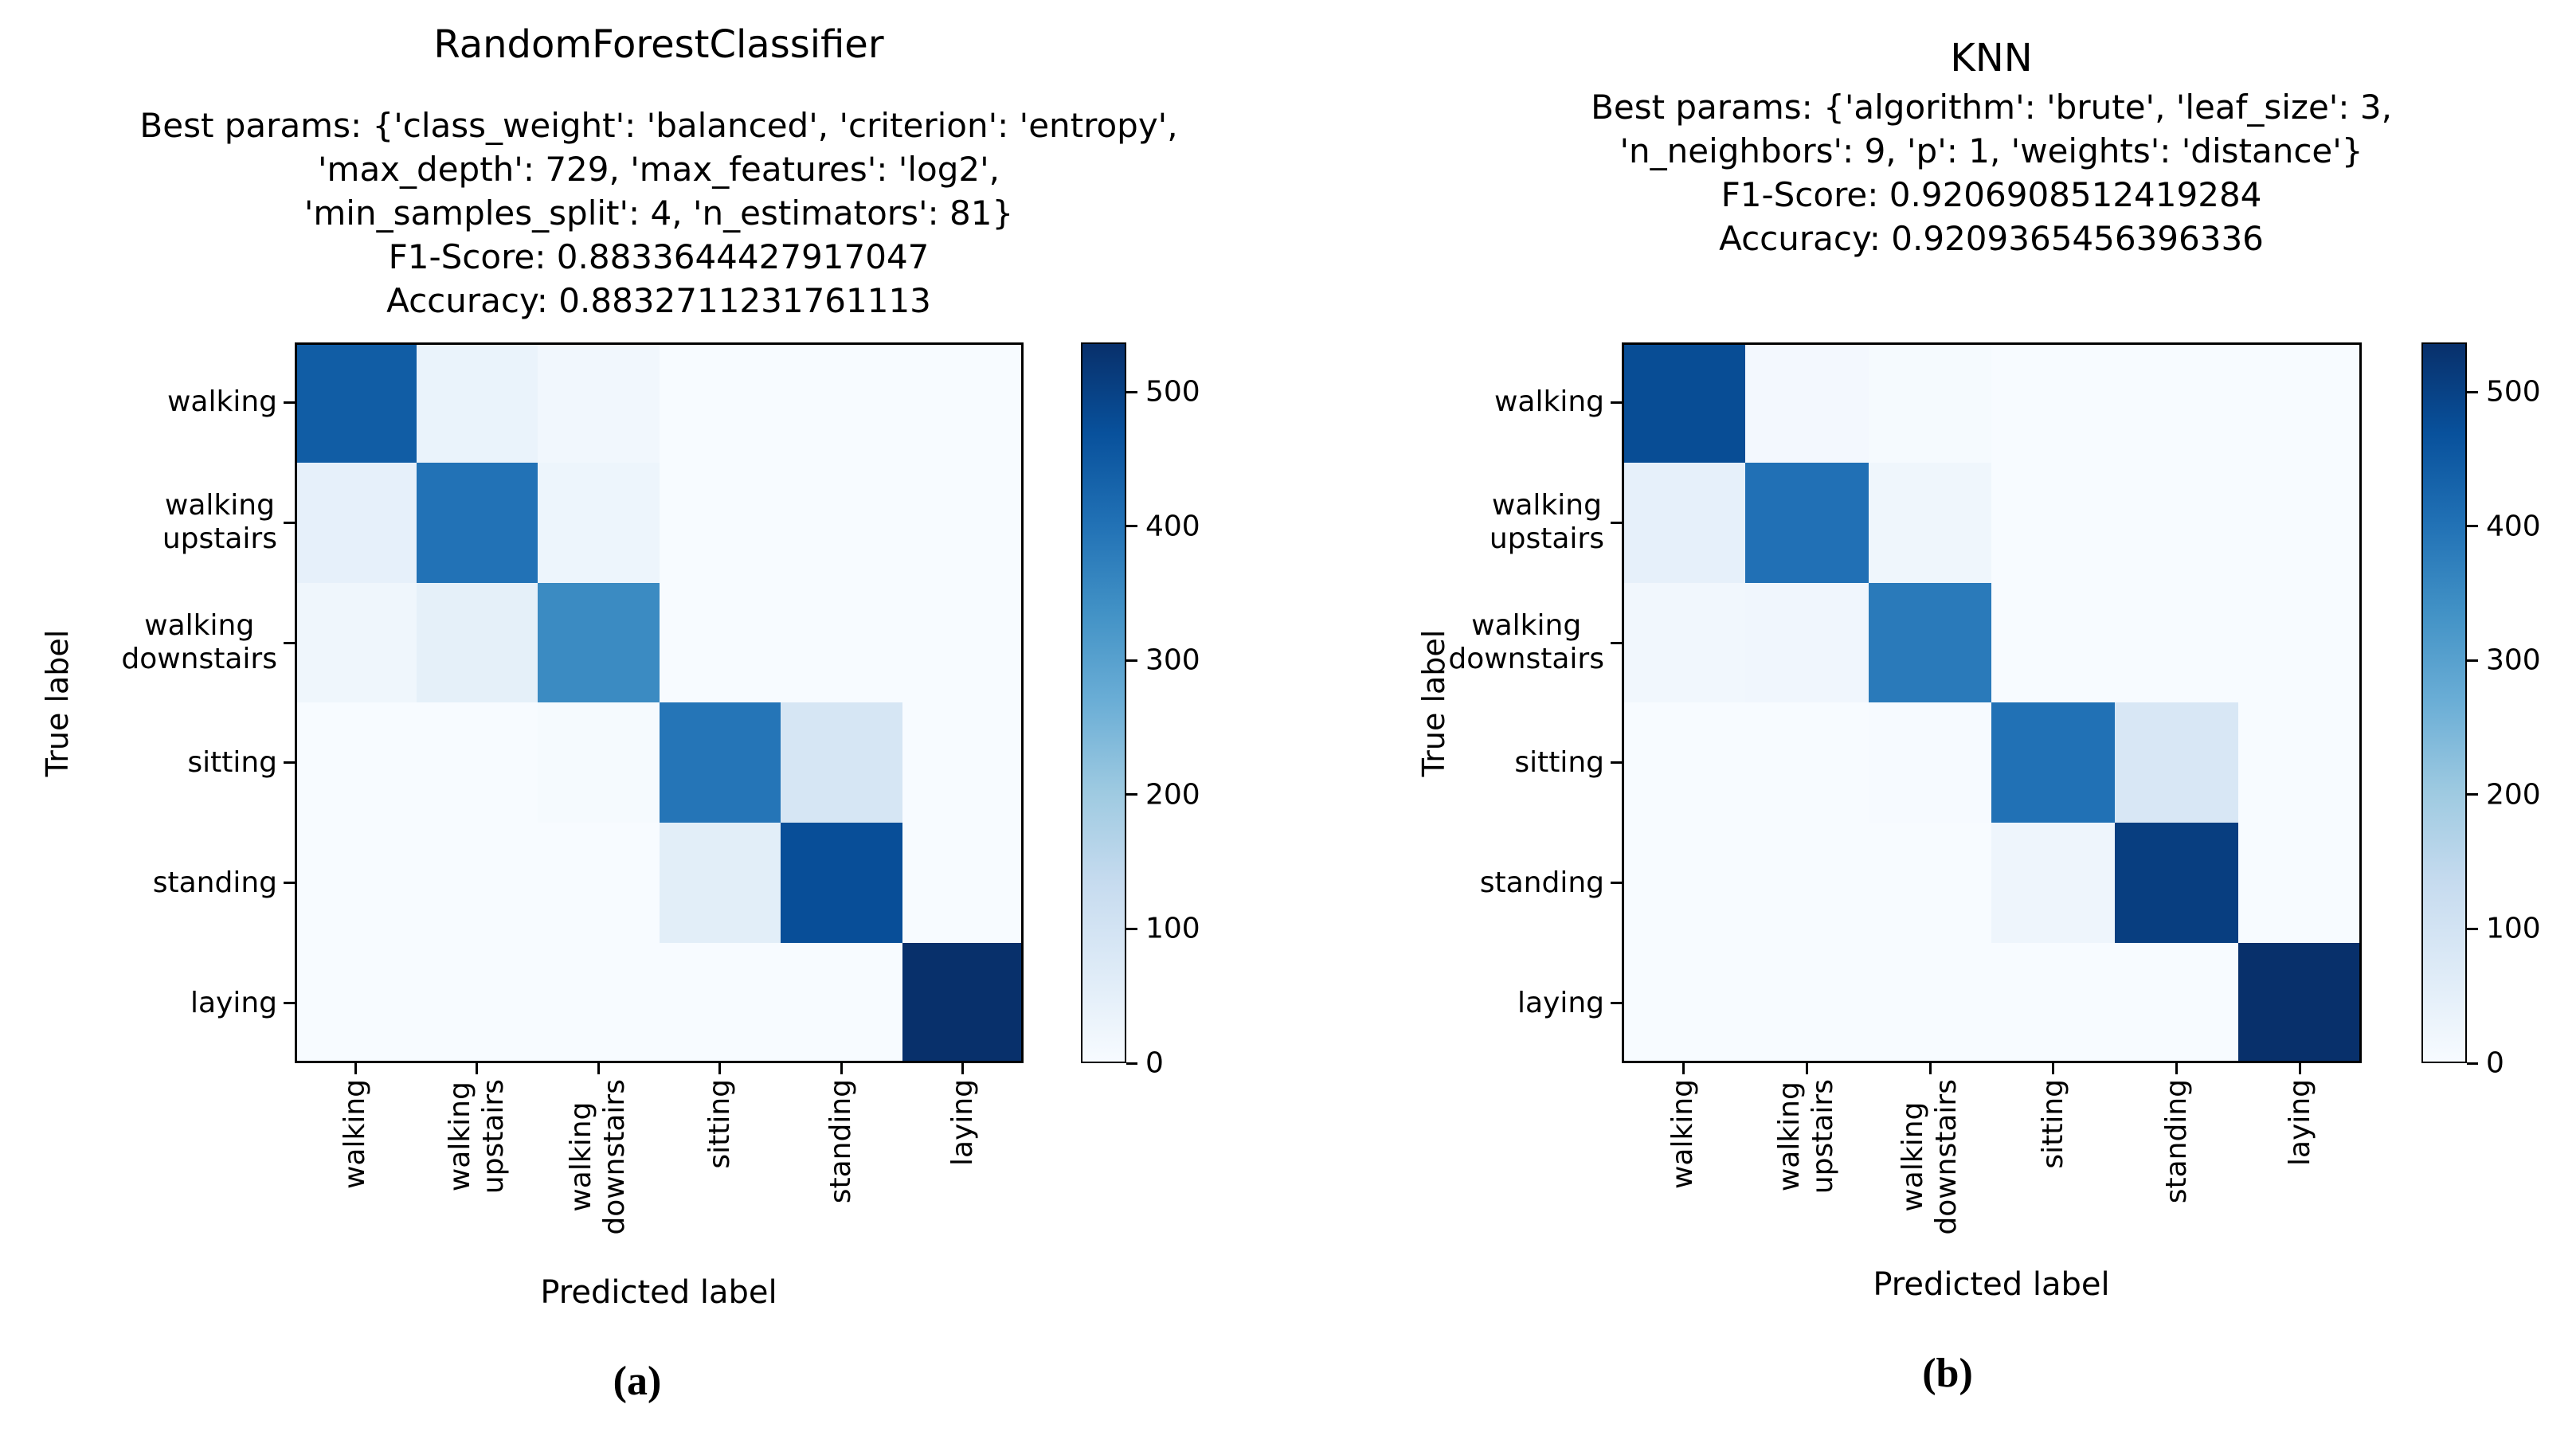  I want to click on colorbar, so click(2444, 702).